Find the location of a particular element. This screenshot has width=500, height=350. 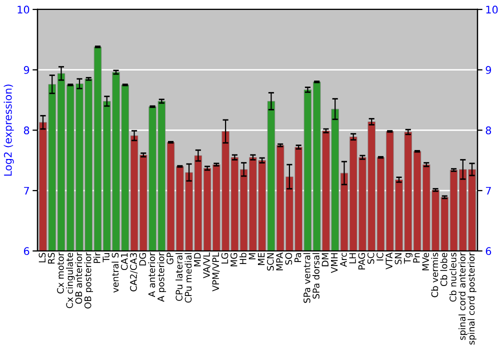

x-tick-label: M is located at coordinates (252, 256).